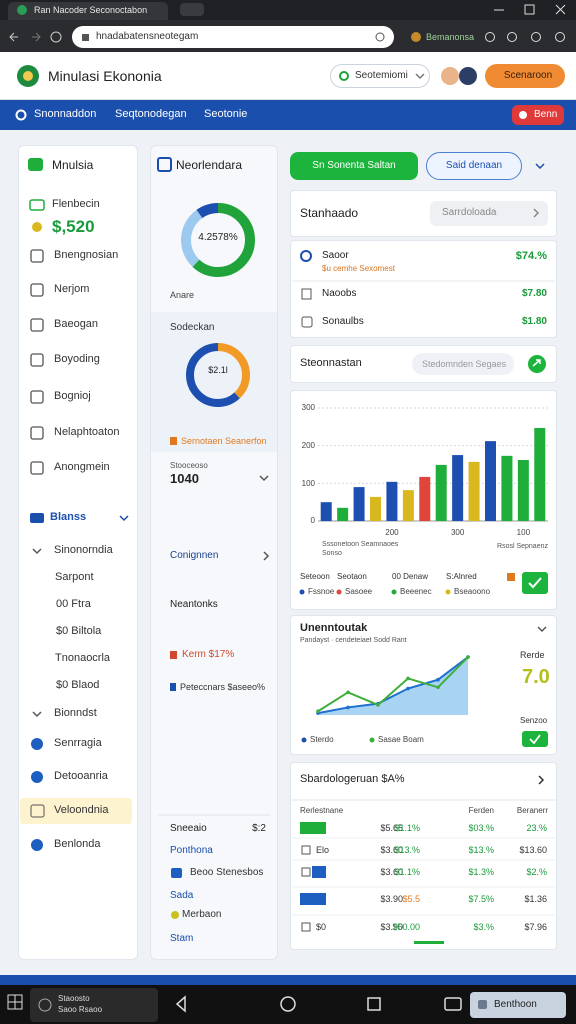  I want to click on chart-note: Rsosl Sepnaenz, so click(522, 546).